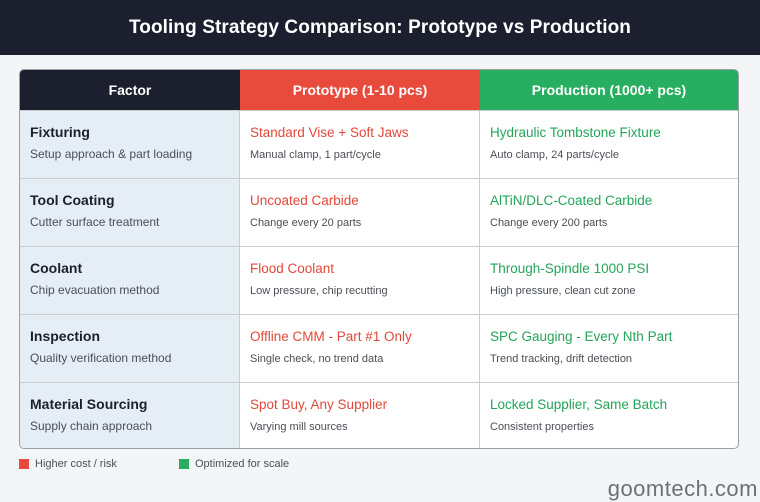 The height and width of the screenshot is (502, 760). What do you see at coordinates (319, 404) in the screenshot?
I see `prototype-value: Spot Buy, Any Supplier` at bounding box center [319, 404].